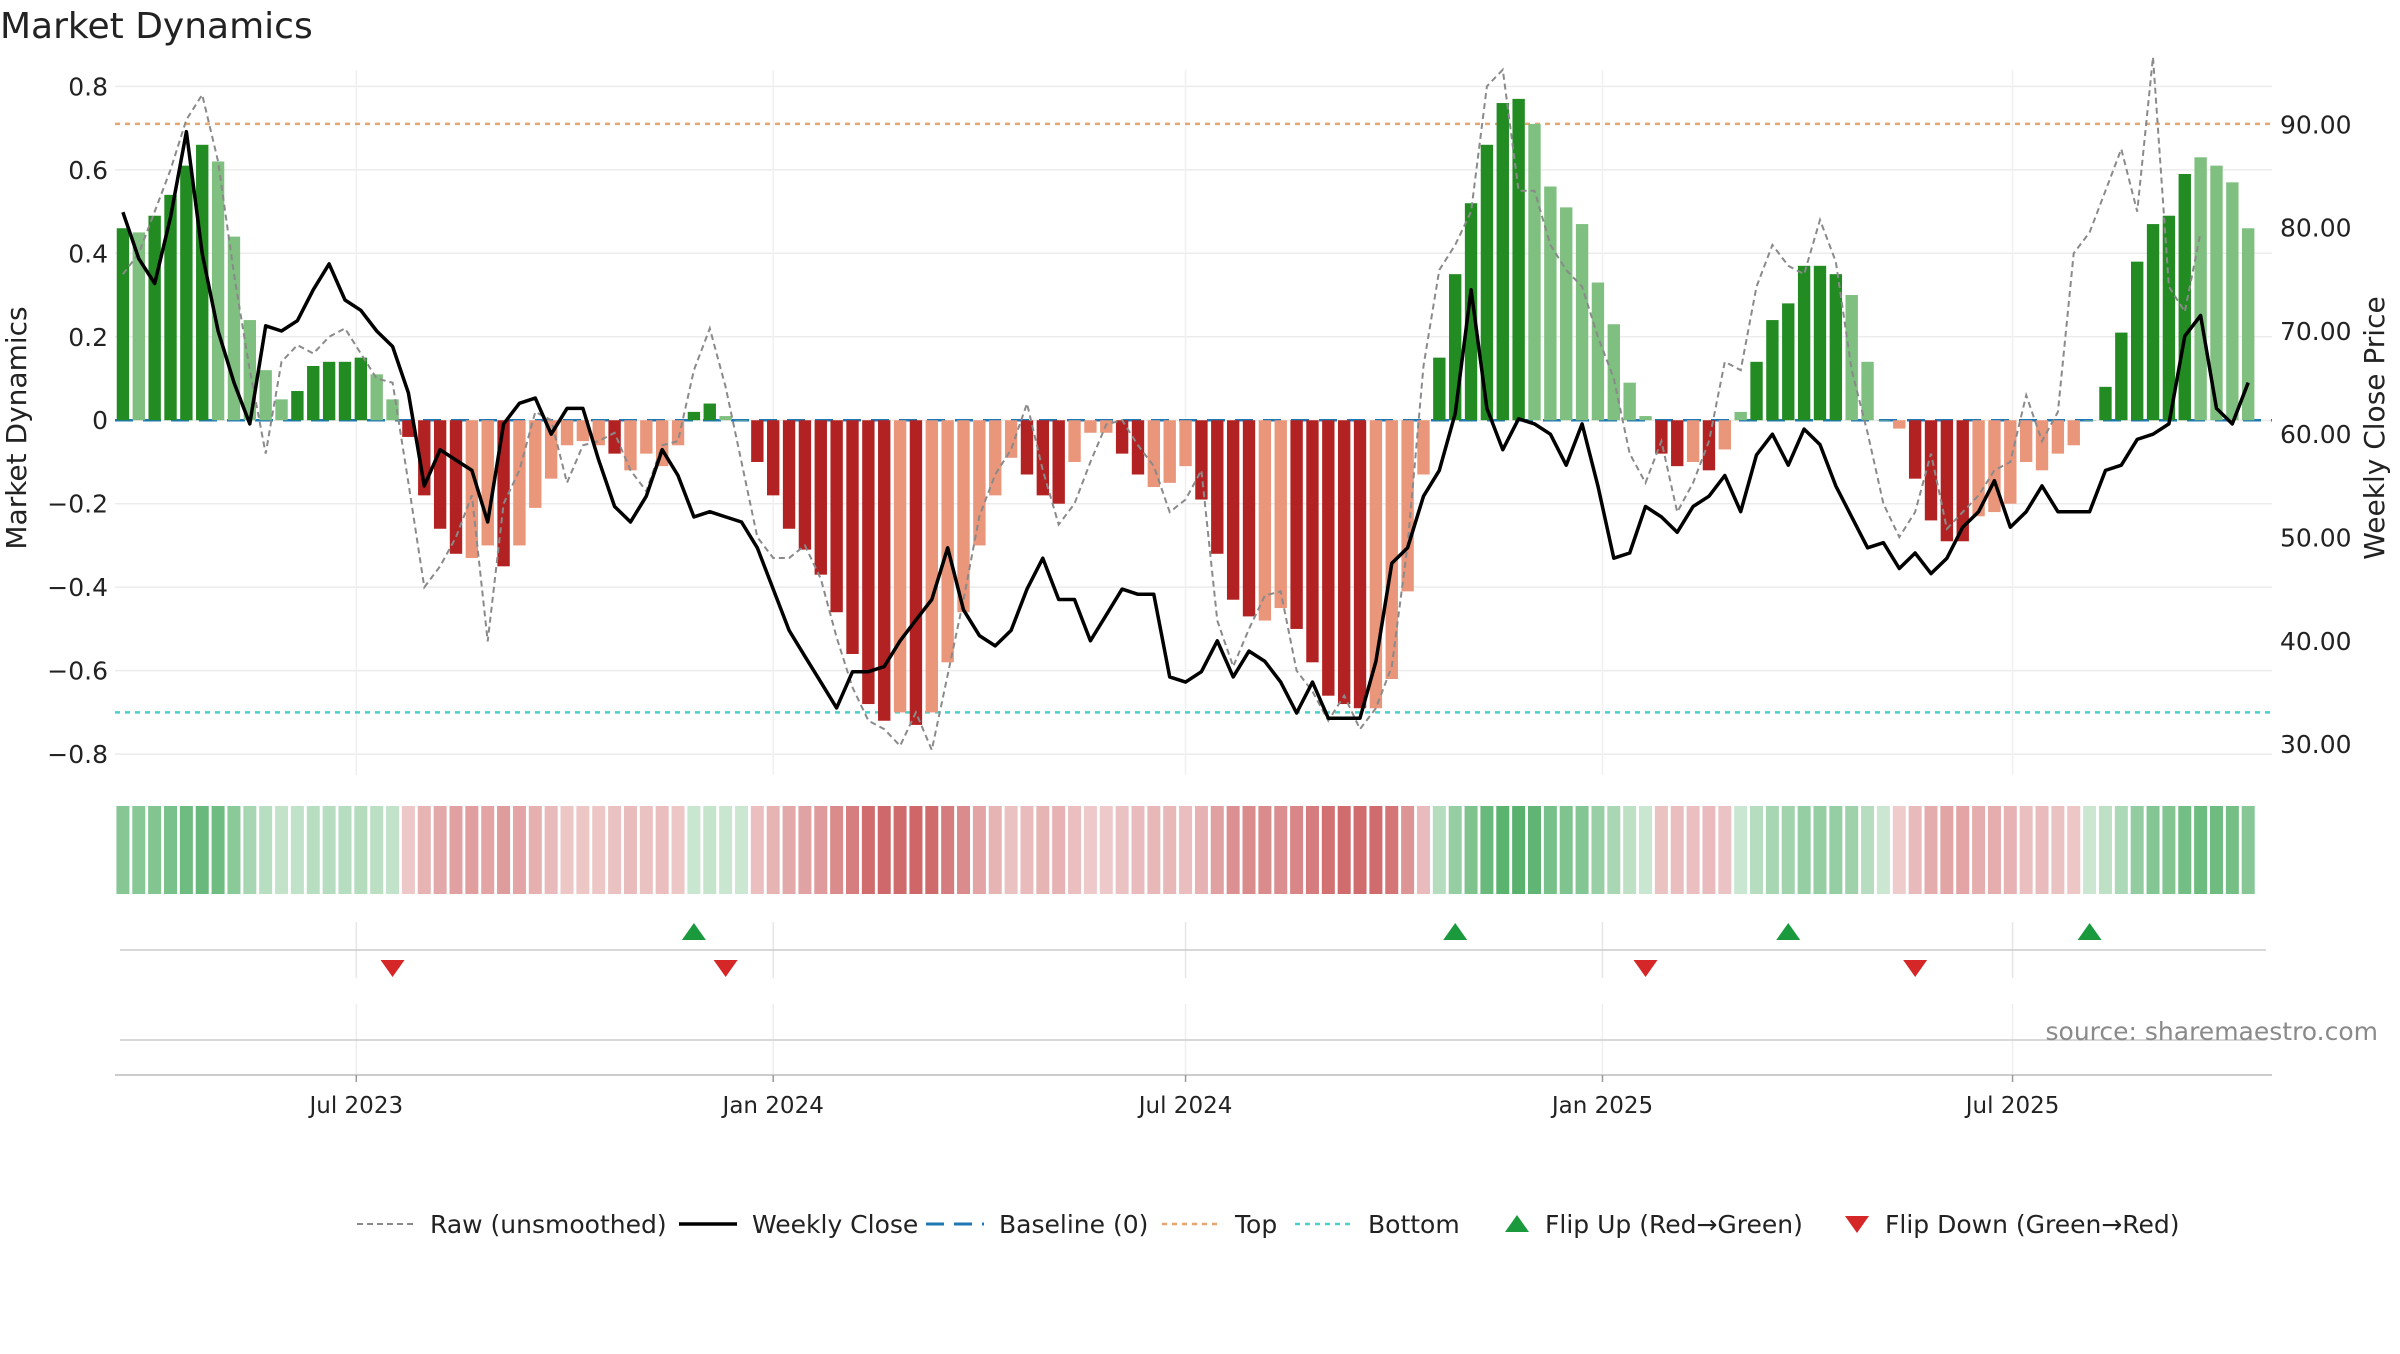 This screenshot has width=2400, height=1354. Describe the element at coordinates (2316, 744) in the screenshot. I see `y2-tick-label: 30.00` at that location.